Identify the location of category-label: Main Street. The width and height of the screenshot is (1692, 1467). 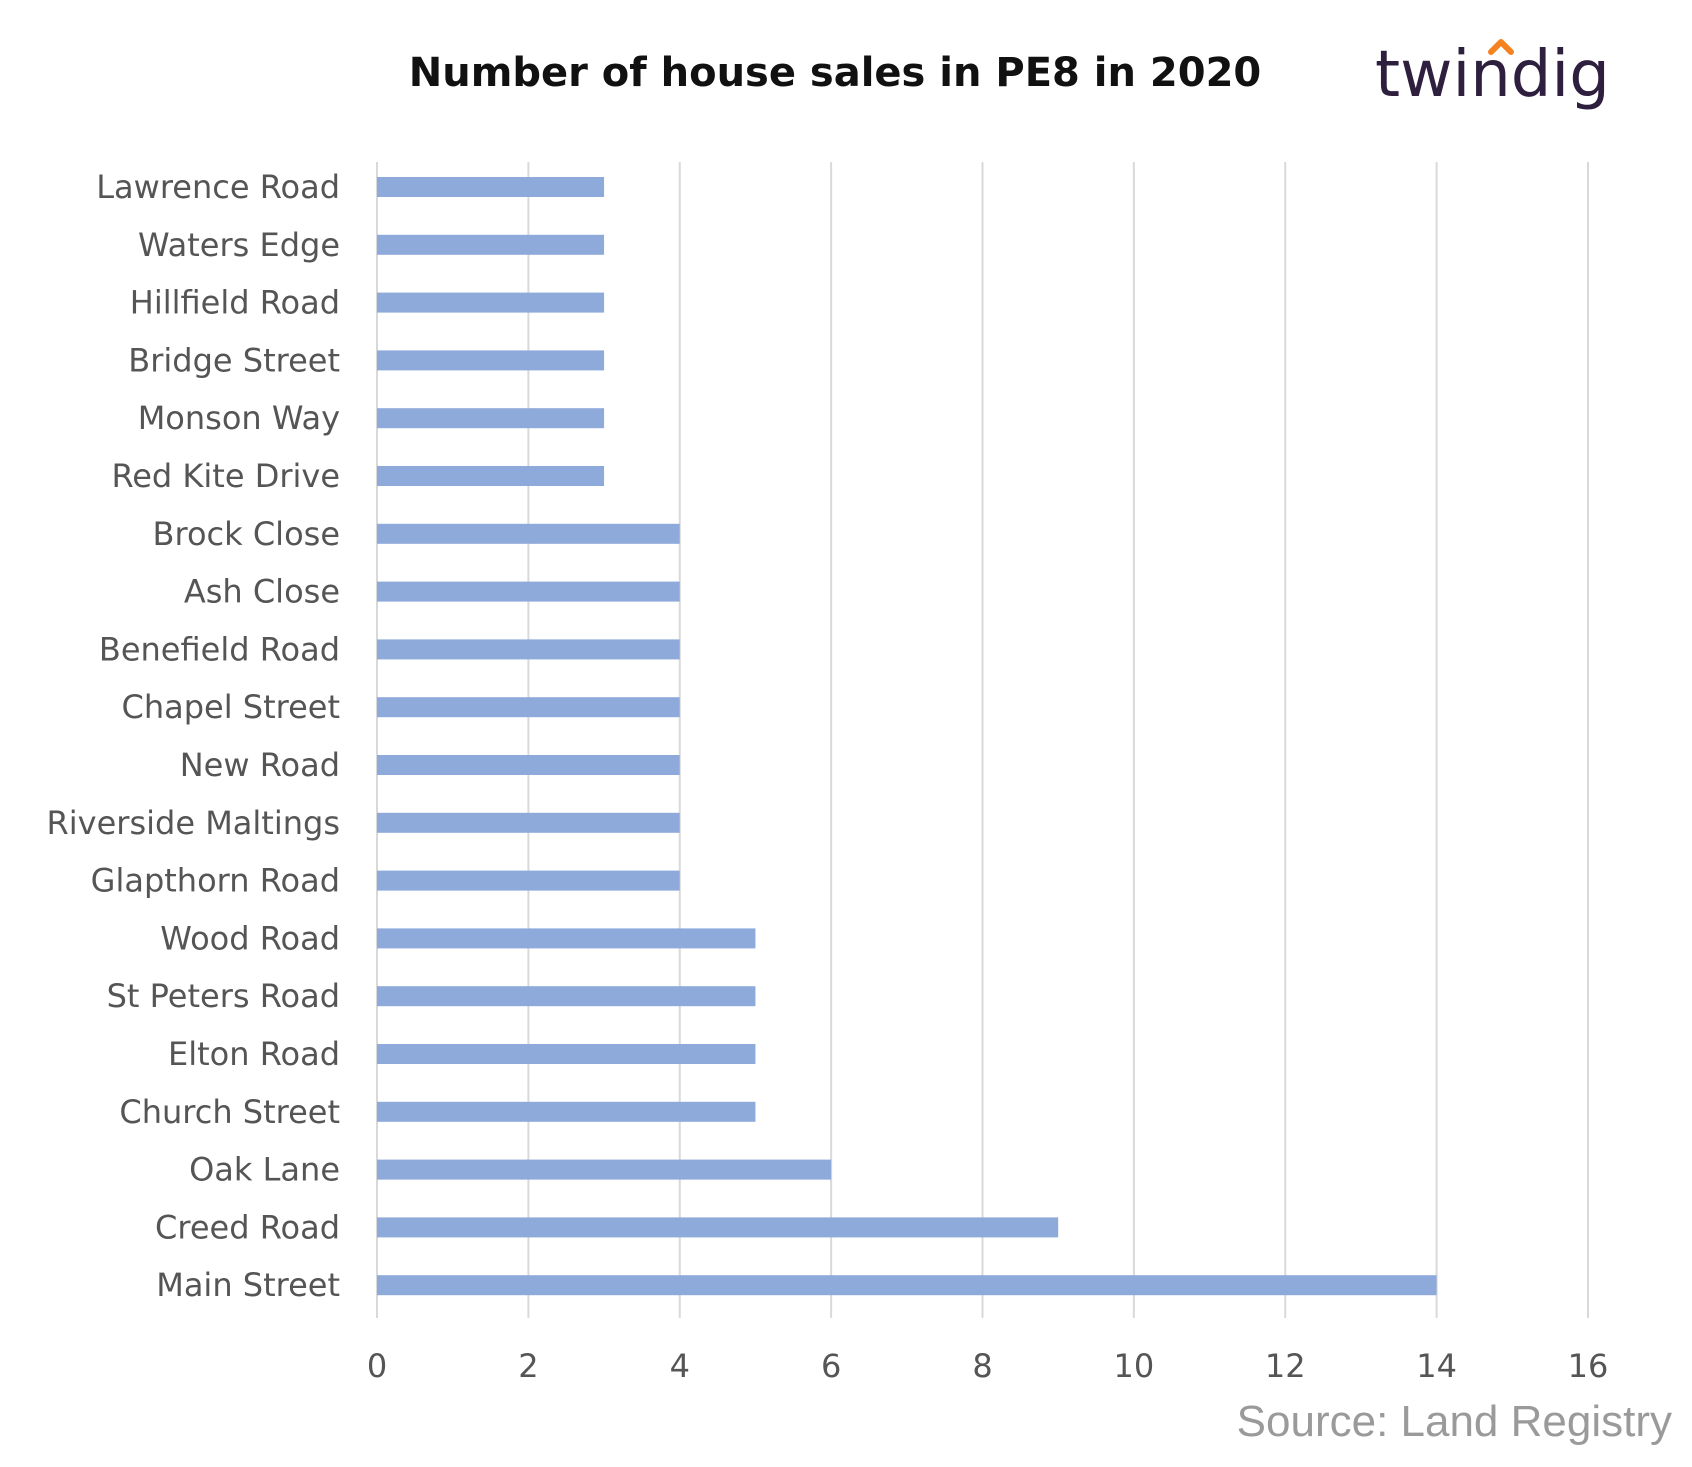
(248, 1285).